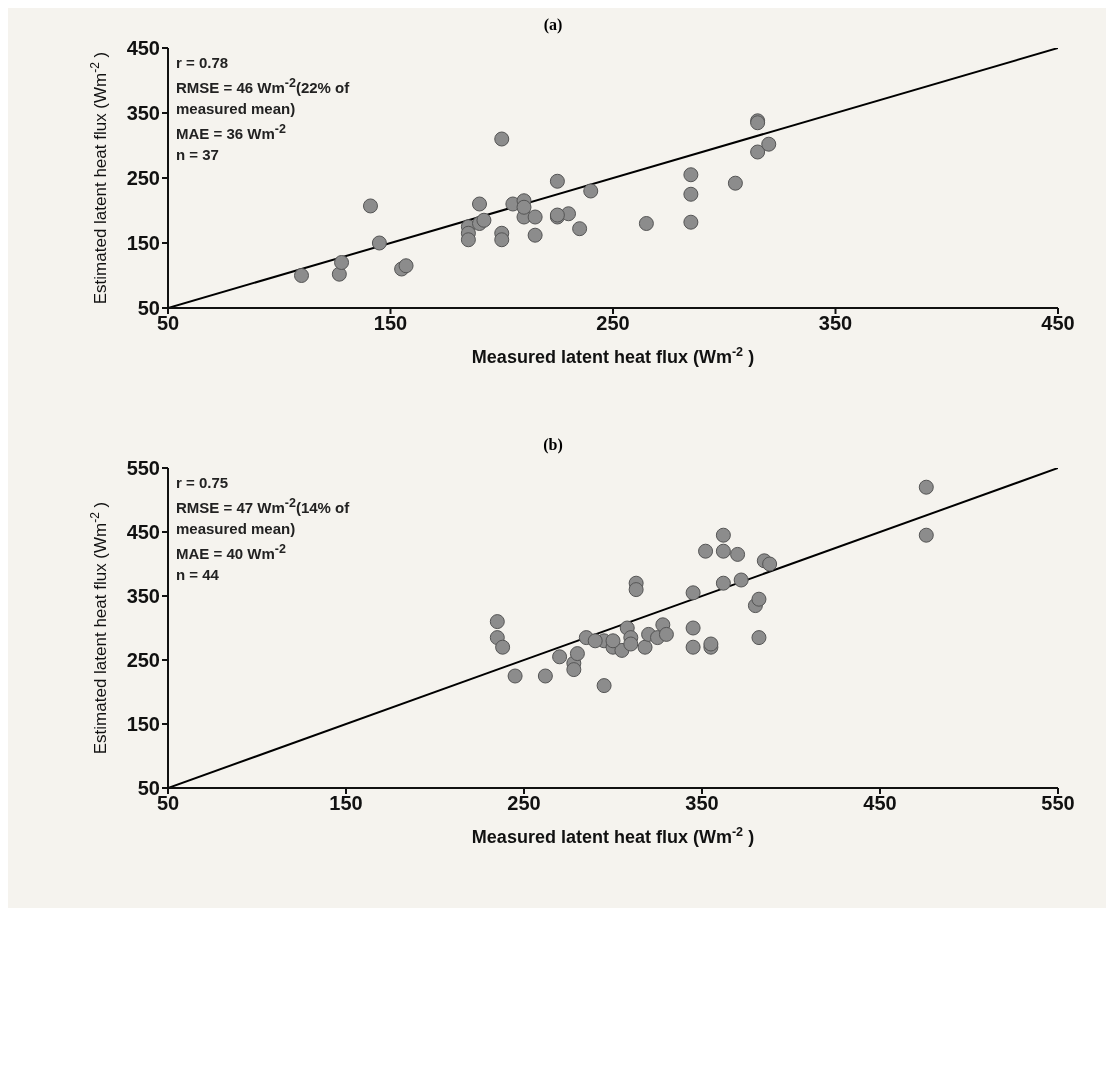 Image resolution: width=1114 pixels, height=1065 pixels. I want to click on annotation: MAE = 36 Wm$^{-2}$, so click(231, 132).